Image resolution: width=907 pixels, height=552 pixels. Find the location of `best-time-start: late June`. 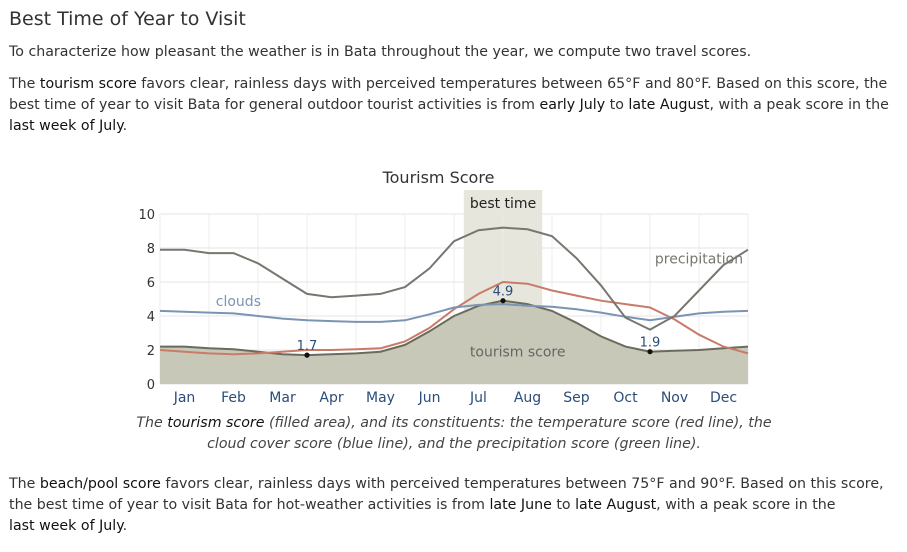

best-time-start: late June is located at coordinates (520, 505).